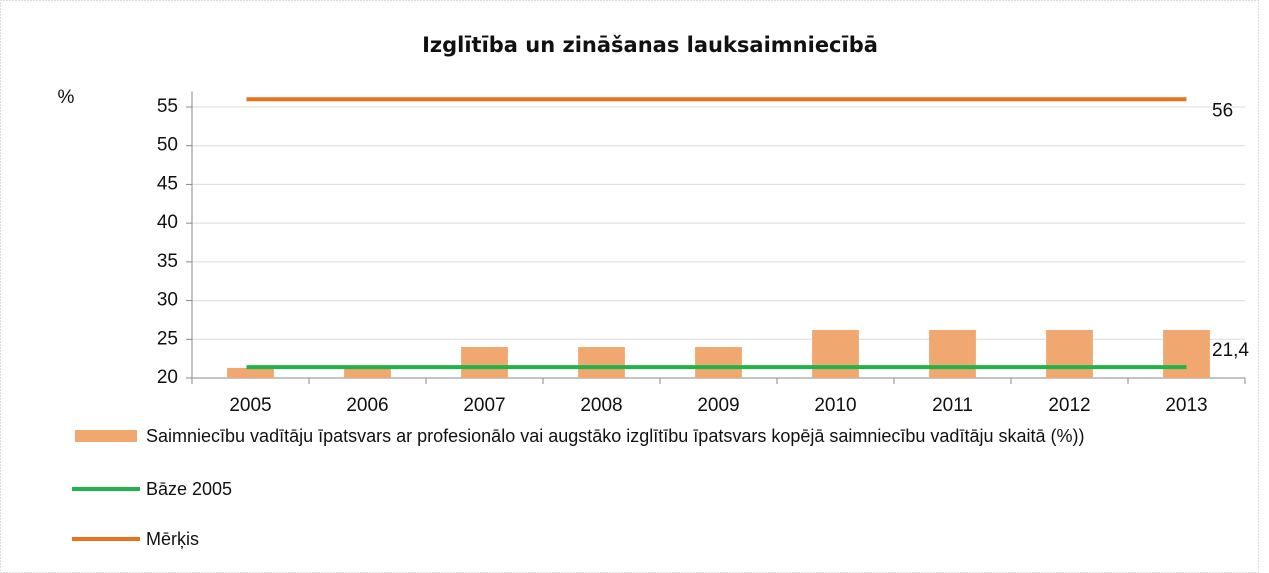 This screenshot has height=573, width=1269. What do you see at coordinates (1186, 405) in the screenshot?
I see `x-tick-label: 2013` at bounding box center [1186, 405].